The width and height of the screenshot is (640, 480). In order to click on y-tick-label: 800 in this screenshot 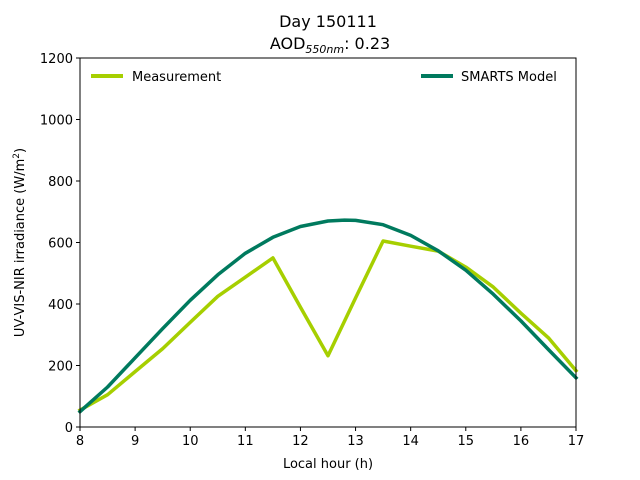, I will do `click(60, 182)`.